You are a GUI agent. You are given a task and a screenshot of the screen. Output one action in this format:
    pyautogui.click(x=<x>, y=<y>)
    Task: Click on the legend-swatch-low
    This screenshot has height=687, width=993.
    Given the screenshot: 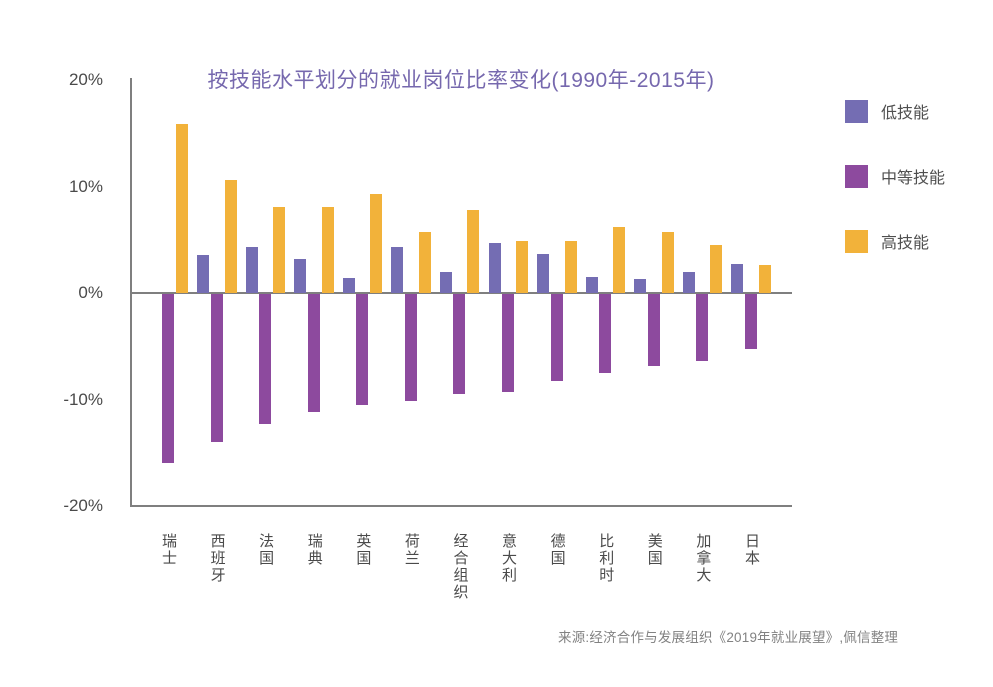 What is the action you would take?
    pyautogui.click(x=856, y=111)
    